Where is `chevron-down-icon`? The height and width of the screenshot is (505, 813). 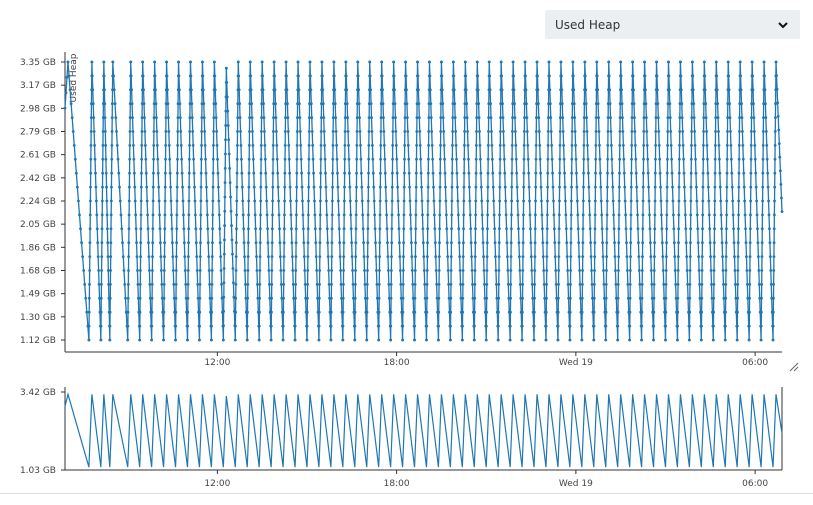 chevron-down-icon is located at coordinates (783, 24).